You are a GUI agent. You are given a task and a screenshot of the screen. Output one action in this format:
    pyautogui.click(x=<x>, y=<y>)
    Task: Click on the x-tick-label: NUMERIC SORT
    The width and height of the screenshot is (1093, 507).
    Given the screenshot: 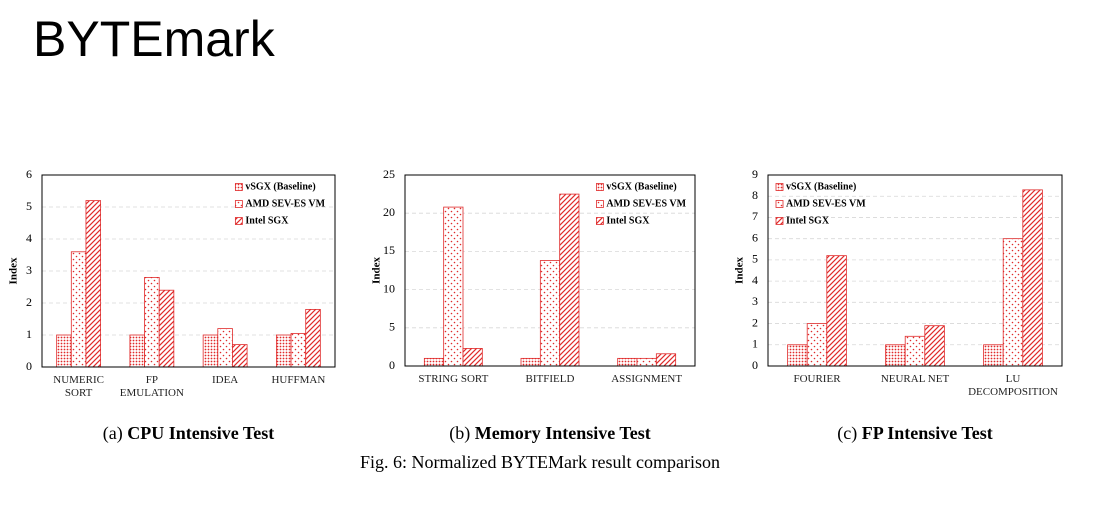 What is the action you would take?
    pyautogui.click(x=78, y=386)
    